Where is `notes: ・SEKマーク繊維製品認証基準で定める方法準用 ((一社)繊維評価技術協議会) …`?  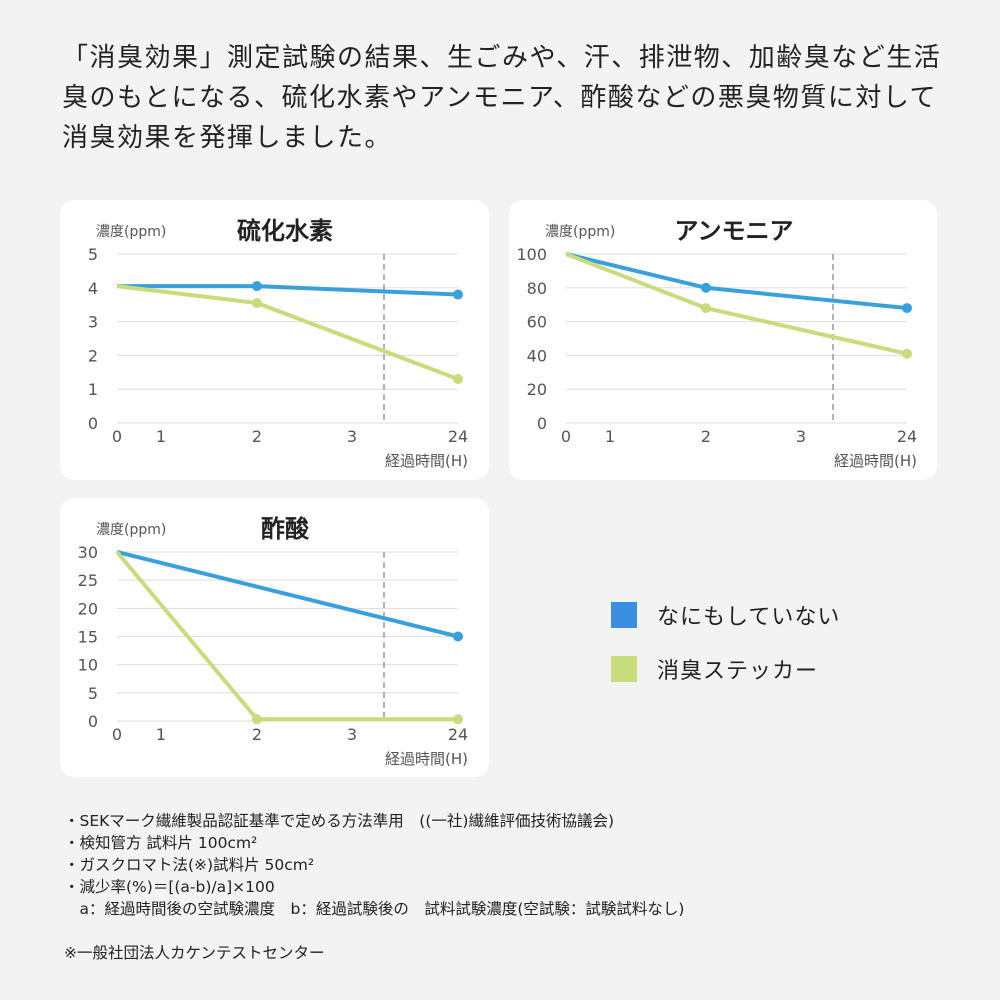 notes: ・SEKマーク繊維製品認証基準で定める方法準用 ((一社)繊維評価技術協議会) … is located at coordinates (374, 887).